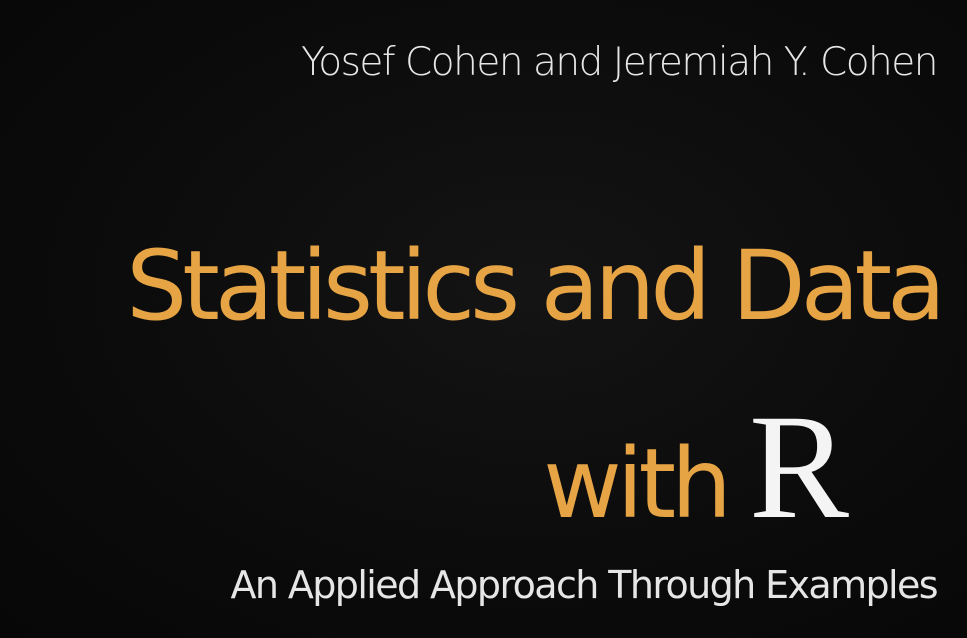  I want to click on subtitle: An Applied Approach Through Examples, so click(584, 585).